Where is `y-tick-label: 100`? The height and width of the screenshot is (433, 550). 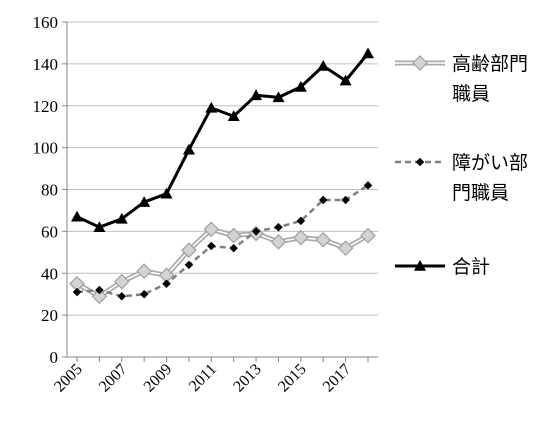 y-tick-label: 100 is located at coordinates (46, 148).